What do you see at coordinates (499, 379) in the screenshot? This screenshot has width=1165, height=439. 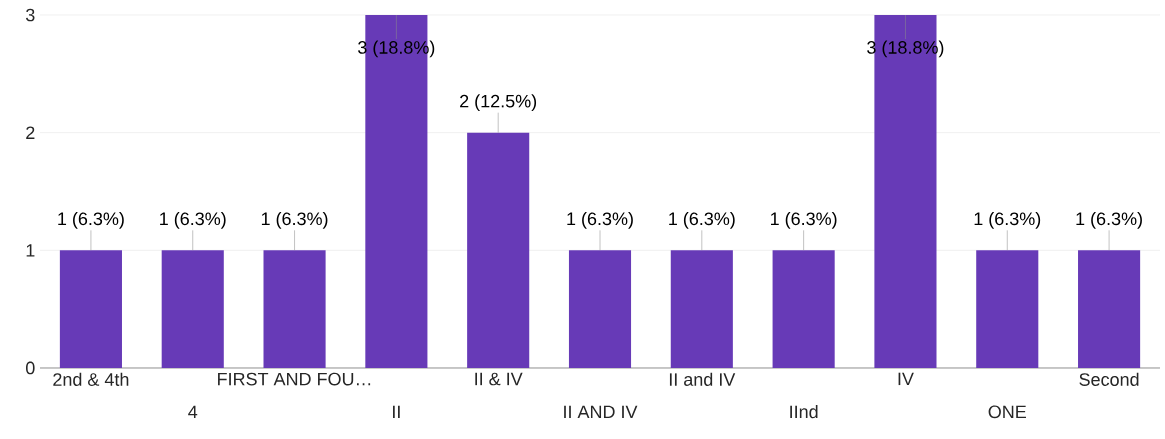 I see `x-tick-label: II & IV` at bounding box center [499, 379].